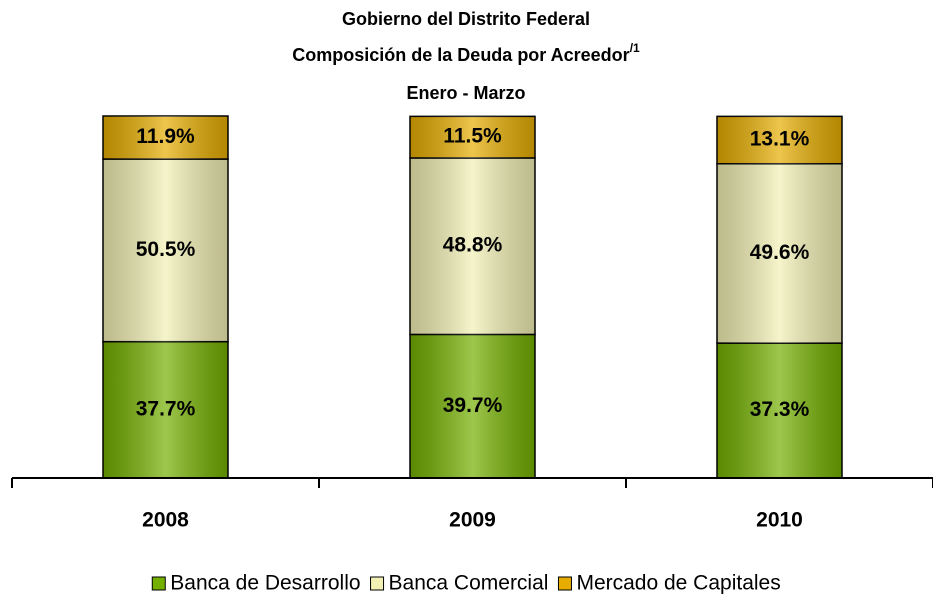 The image size is (933, 603). Describe the element at coordinates (779, 520) in the screenshot. I see `x-tick-label: 2010` at that location.